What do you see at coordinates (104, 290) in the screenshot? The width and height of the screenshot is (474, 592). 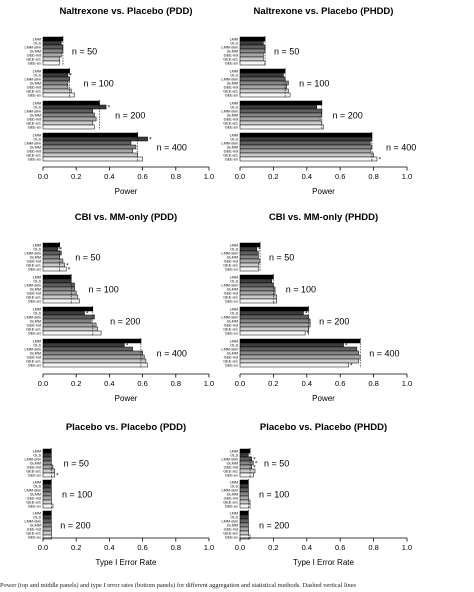 I see `group-label: n = 100` at bounding box center [104, 290].